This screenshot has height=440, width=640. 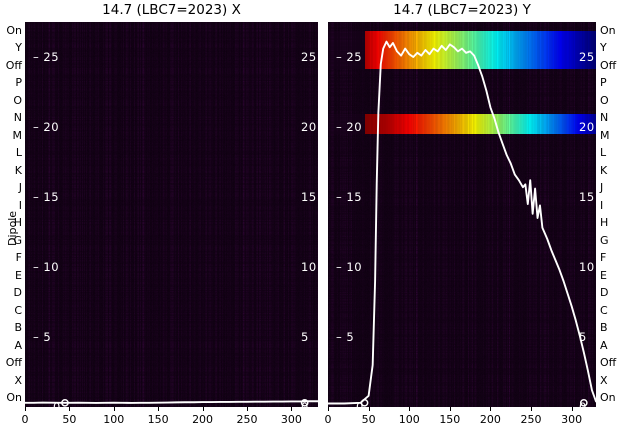 What do you see at coordinates (604, 293) in the screenshot?
I see `category-label-right: D` at bounding box center [604, 293].